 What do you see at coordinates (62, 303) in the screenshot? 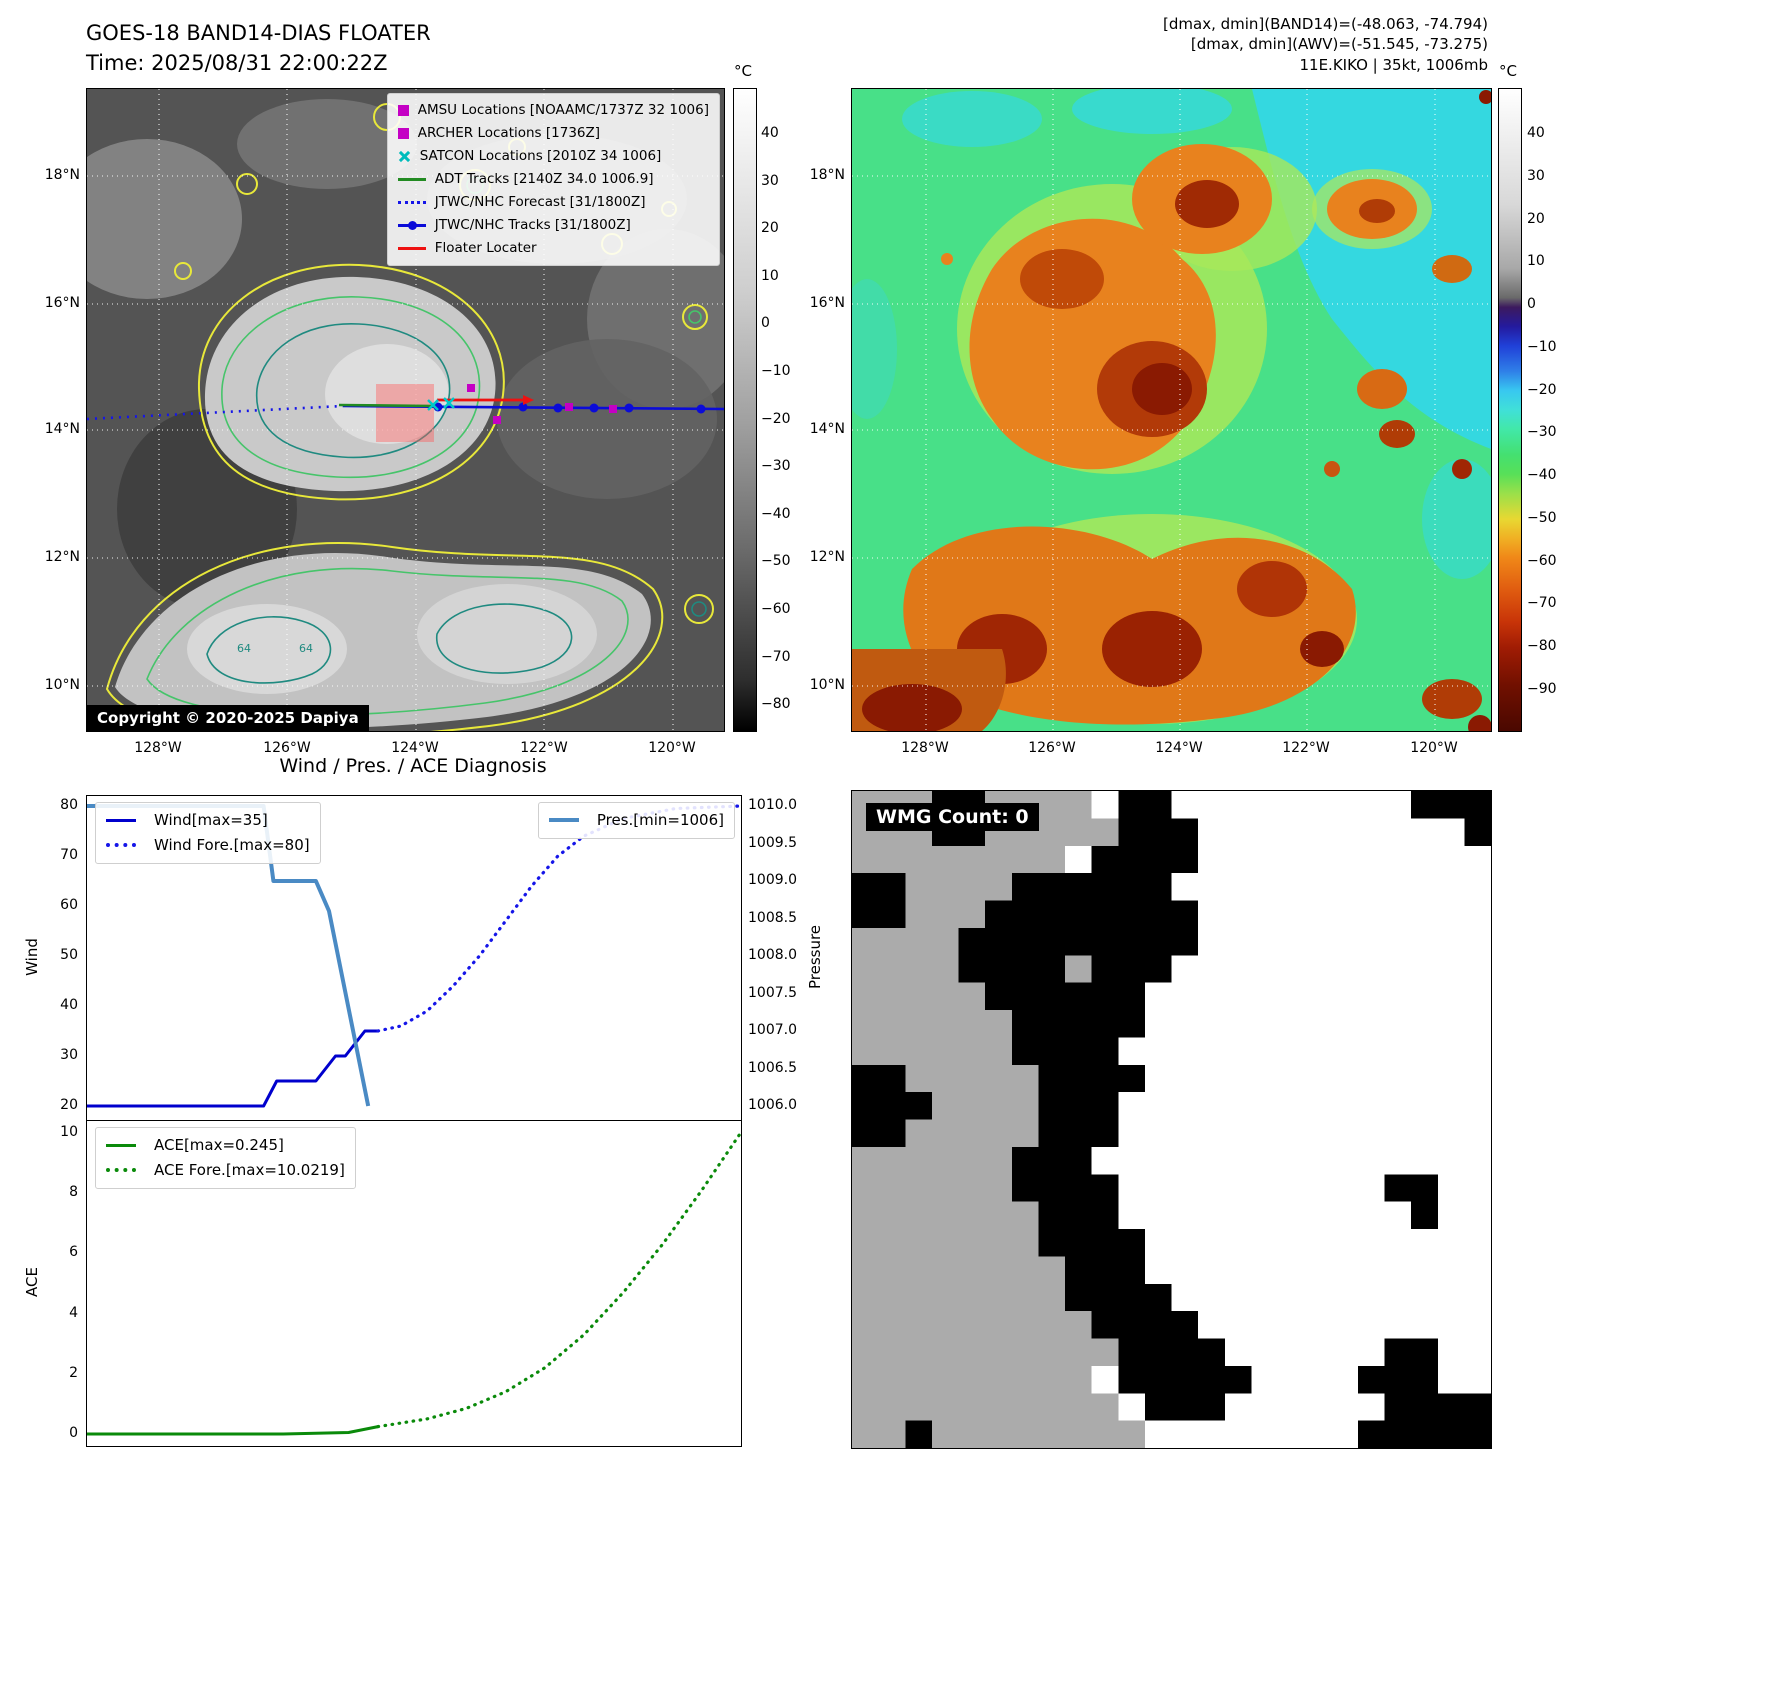
I see `map1-lat-tick-label: 16°N` at bounding box center [62, 303].